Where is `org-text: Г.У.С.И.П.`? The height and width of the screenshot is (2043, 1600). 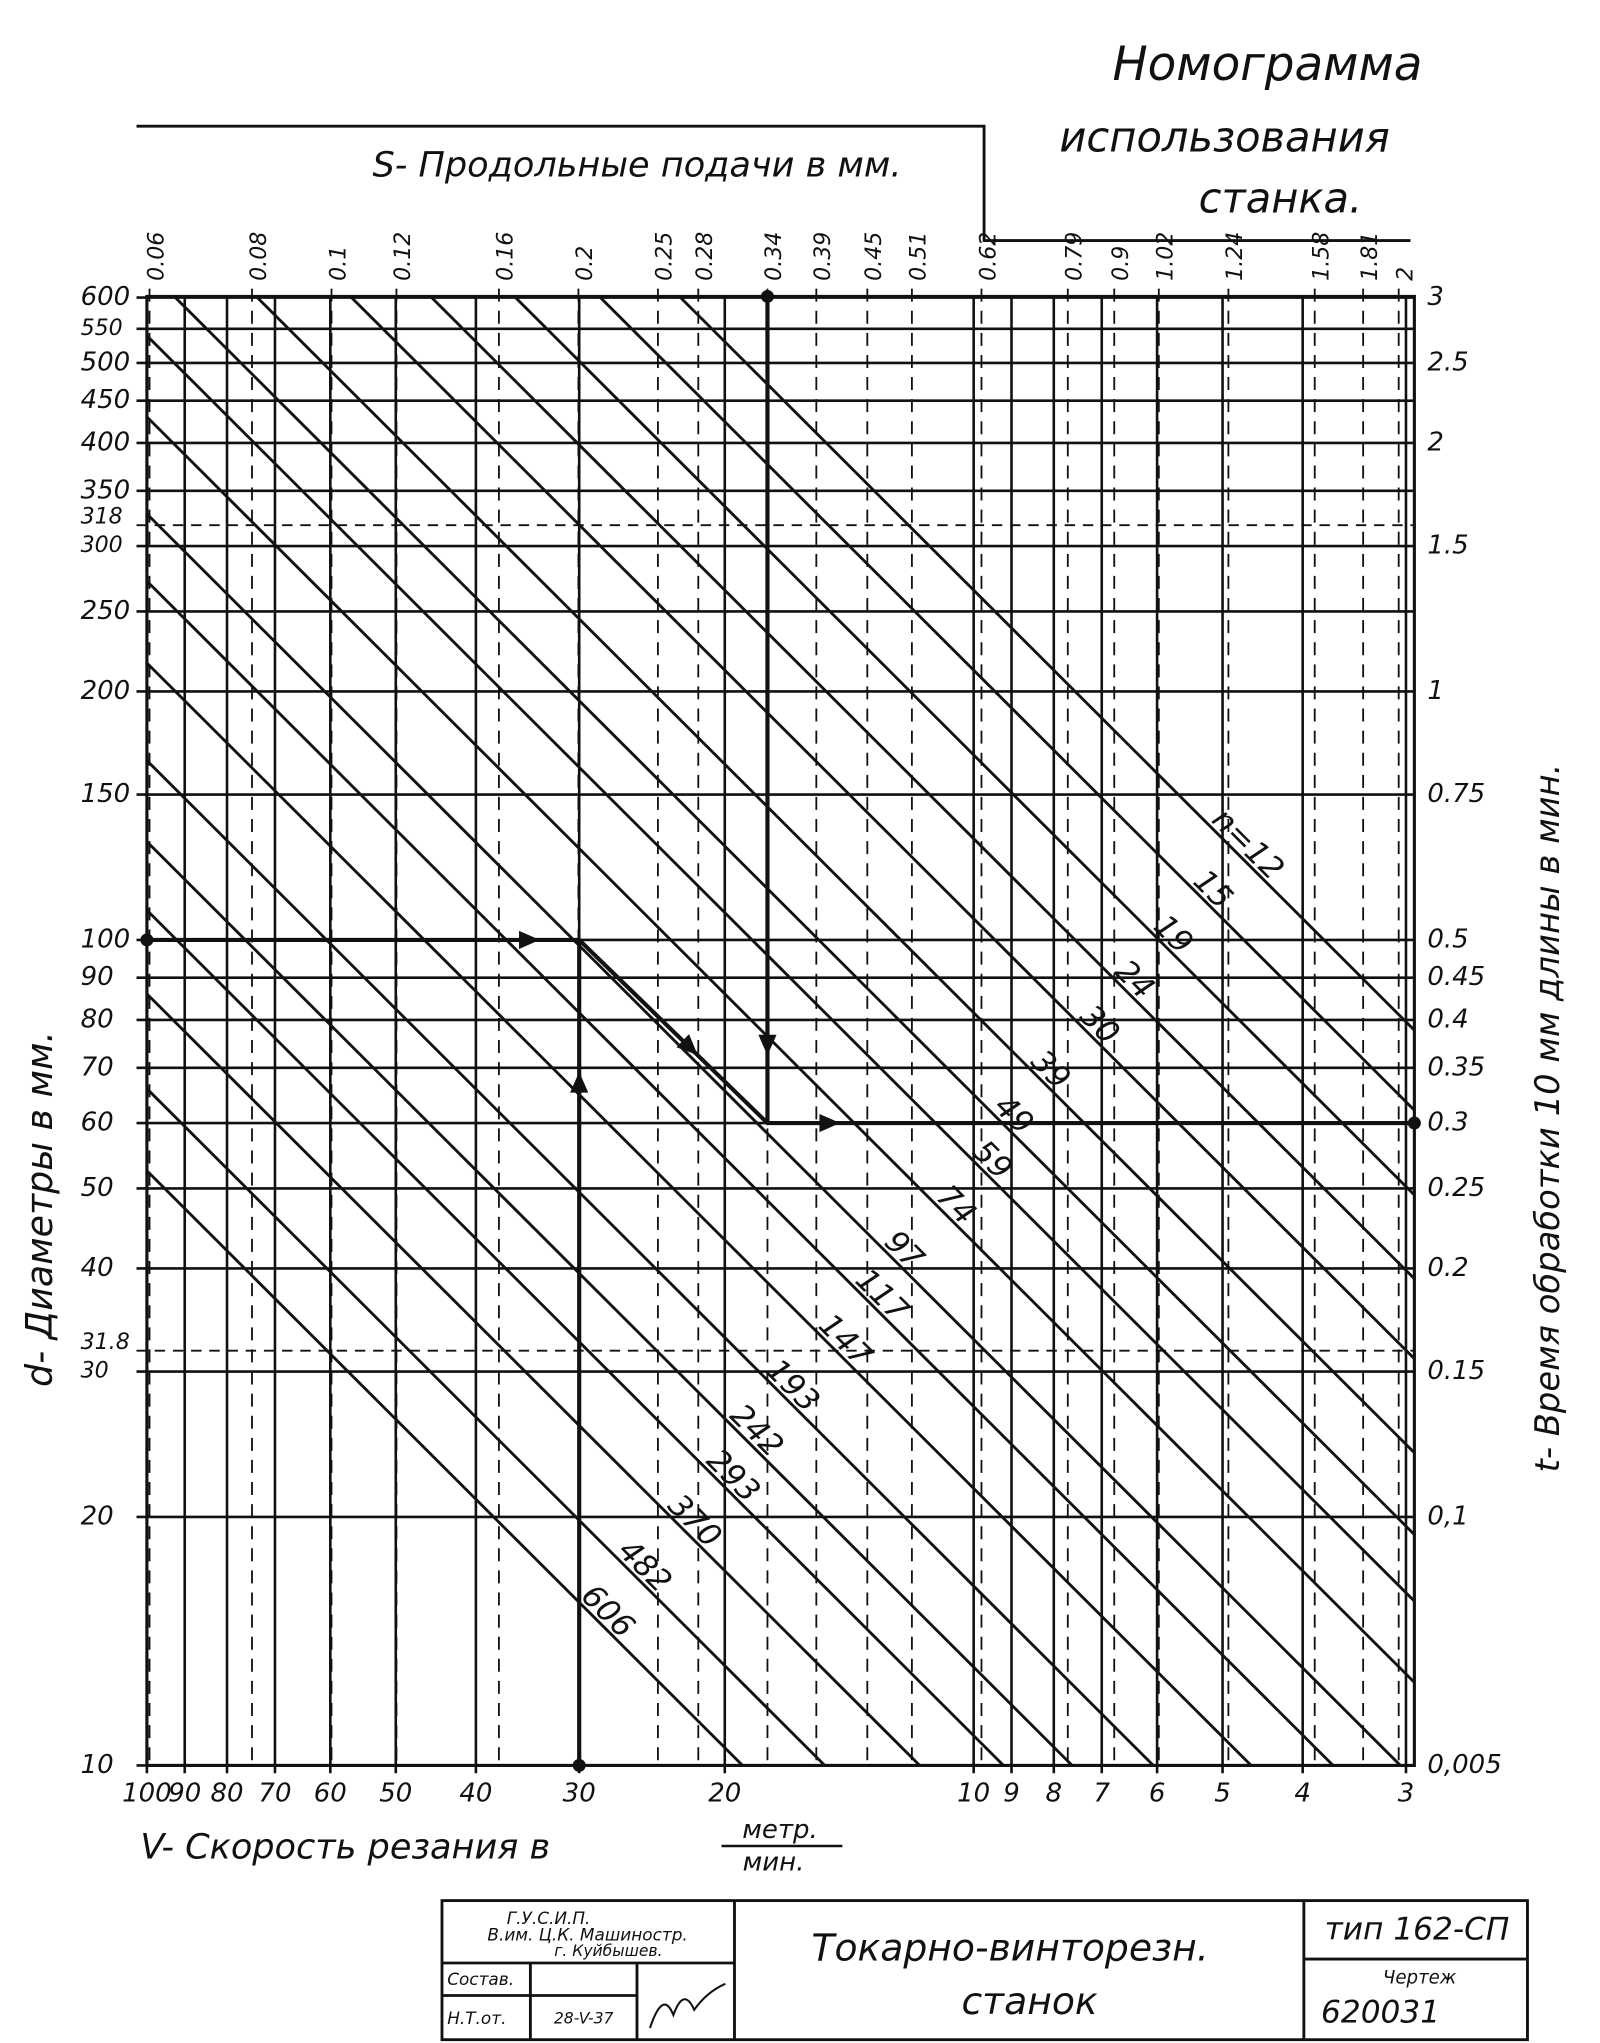 org-text: Г.У.С.И.П. is located at coordinates (549, 1918).